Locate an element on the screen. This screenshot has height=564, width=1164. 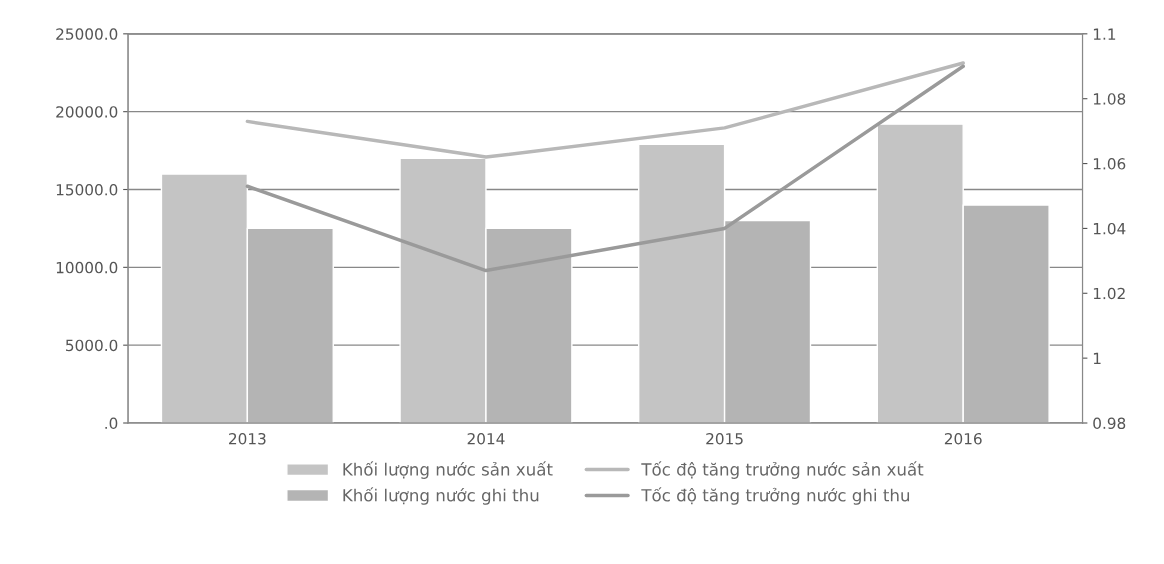
y-tick-label: 25000.0 is located at coordinates (87, 34).